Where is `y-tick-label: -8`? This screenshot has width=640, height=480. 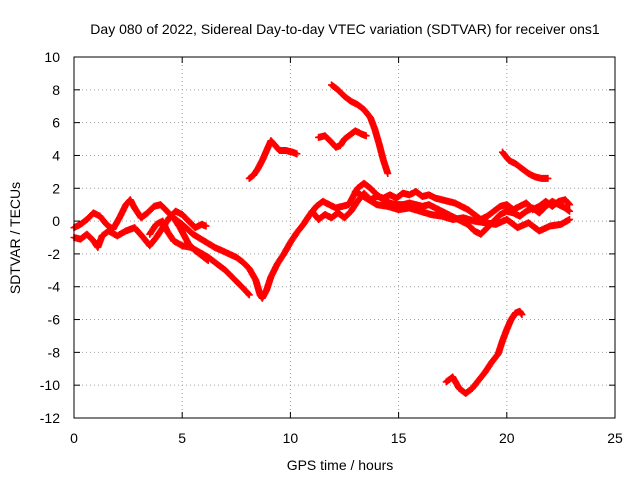 y-tick-label: -8 is located at coordinates (54, 352).